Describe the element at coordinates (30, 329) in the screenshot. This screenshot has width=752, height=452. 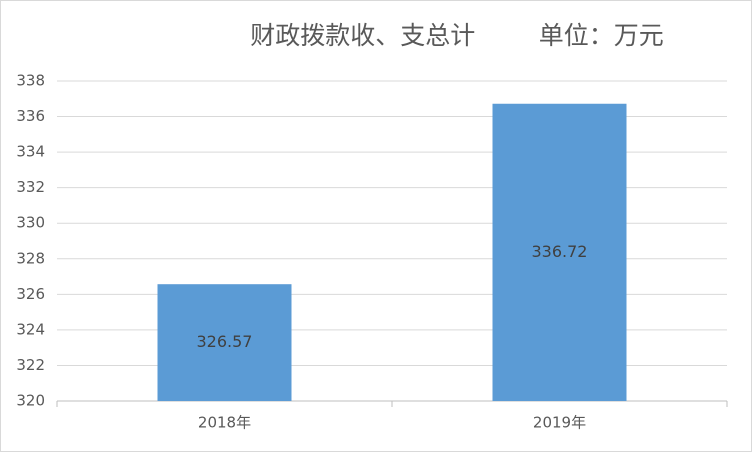
I see `y-tick-label: 324` at that location.